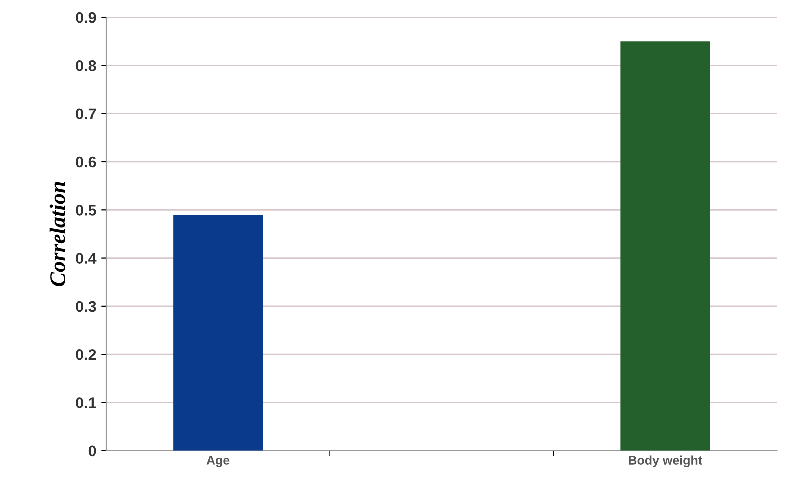 This screenshot has height=501, width=789. I want to click on y-tick-label: 0.9, so click(86, 18).